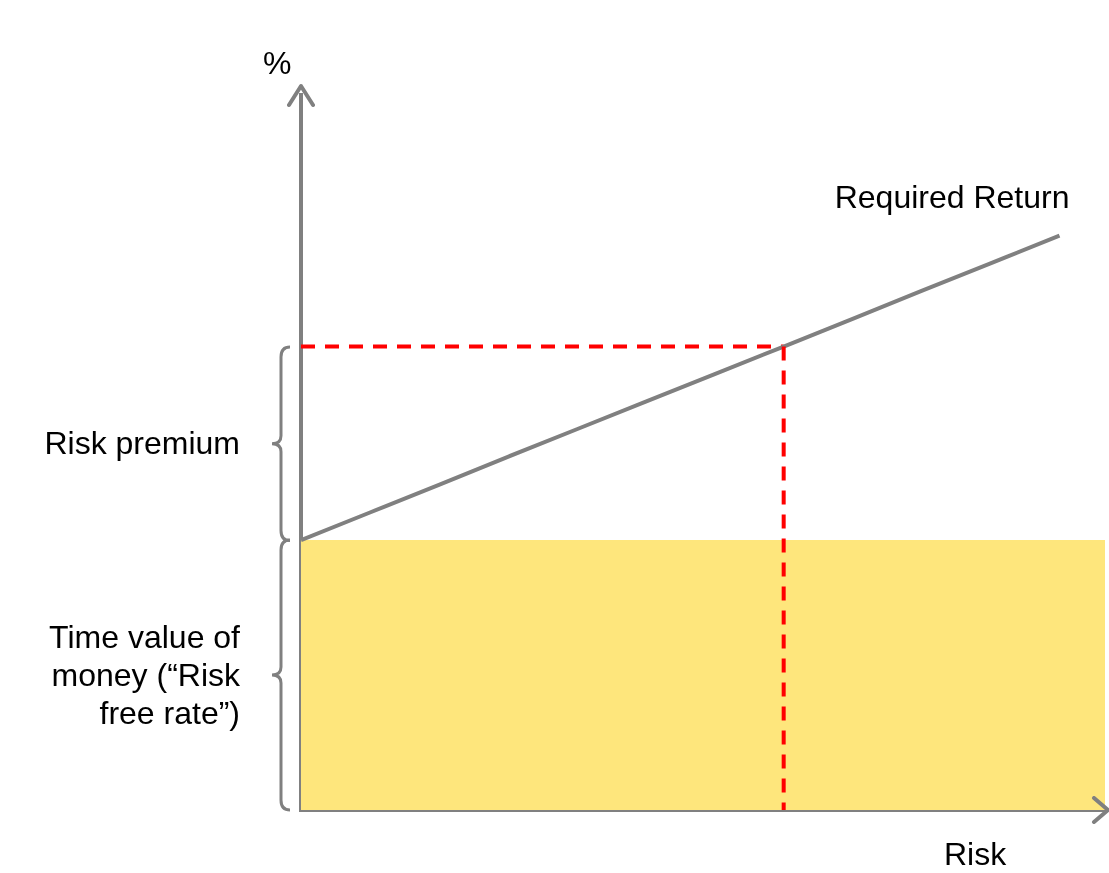 Image resolution: width=1109 pixels, height=873 pixels. Describe the element at coordinates (144, 675) in the screenshot. I see `text: Time value of money (“Risk free rate”)` at that location.